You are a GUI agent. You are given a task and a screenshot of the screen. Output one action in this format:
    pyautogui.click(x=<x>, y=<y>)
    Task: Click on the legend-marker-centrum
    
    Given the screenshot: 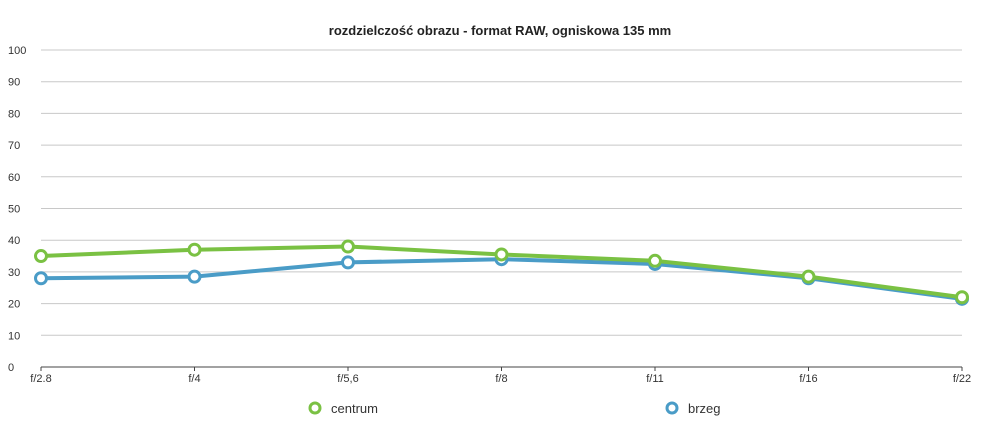 What is the action you would take?
    pyautogui.click(x=315, y=408)
    